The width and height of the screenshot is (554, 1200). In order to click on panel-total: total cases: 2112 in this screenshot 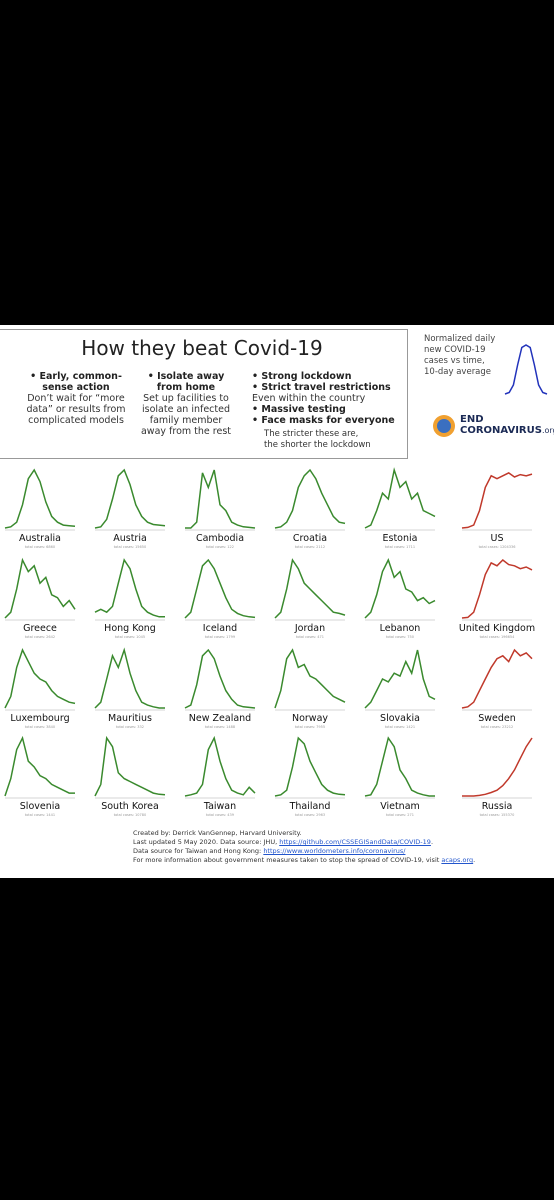, I will do `click(310, 547)`.